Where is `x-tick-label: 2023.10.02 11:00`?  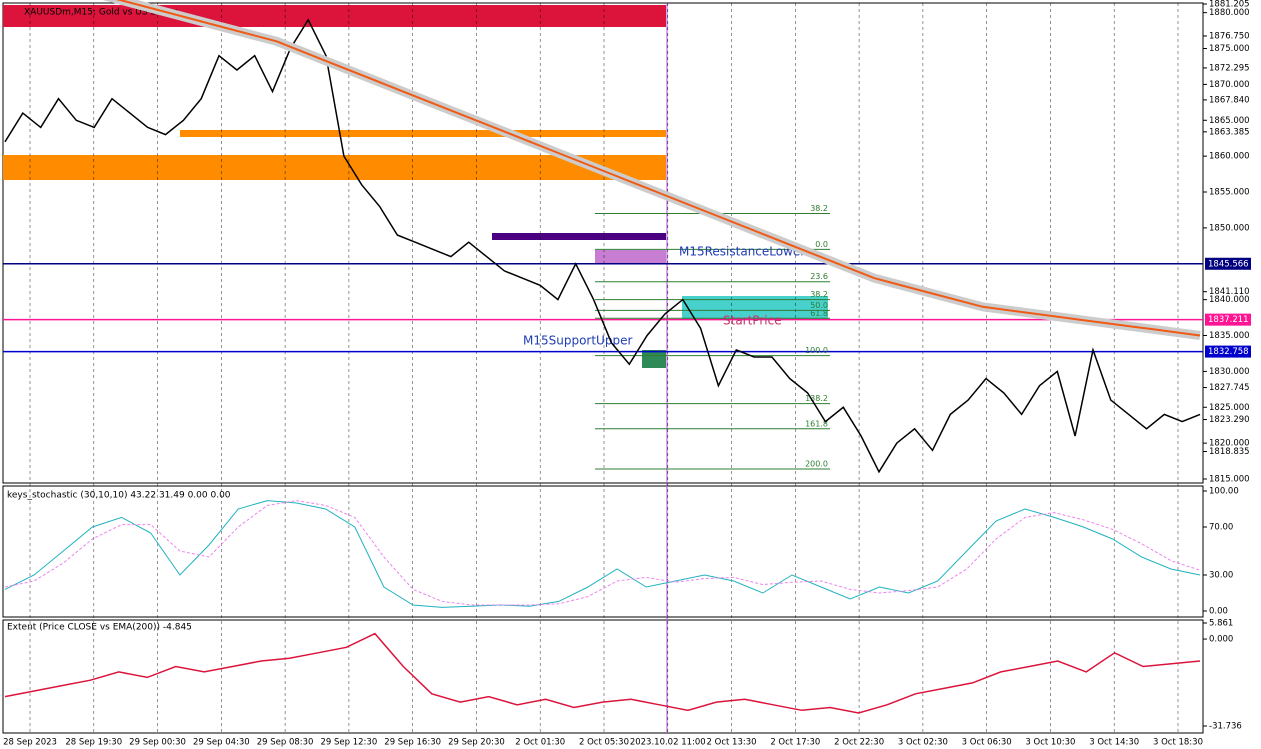
x-tick-label: 2023.10.02 11:00 is located at coordinates (668, 743).